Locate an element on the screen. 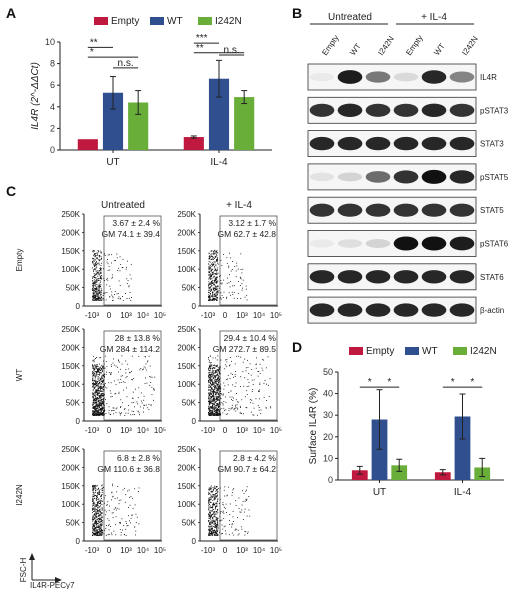 This screenshot has width=520, height=589. blot-row-label: IL4R is located at coordinates (488, 77).